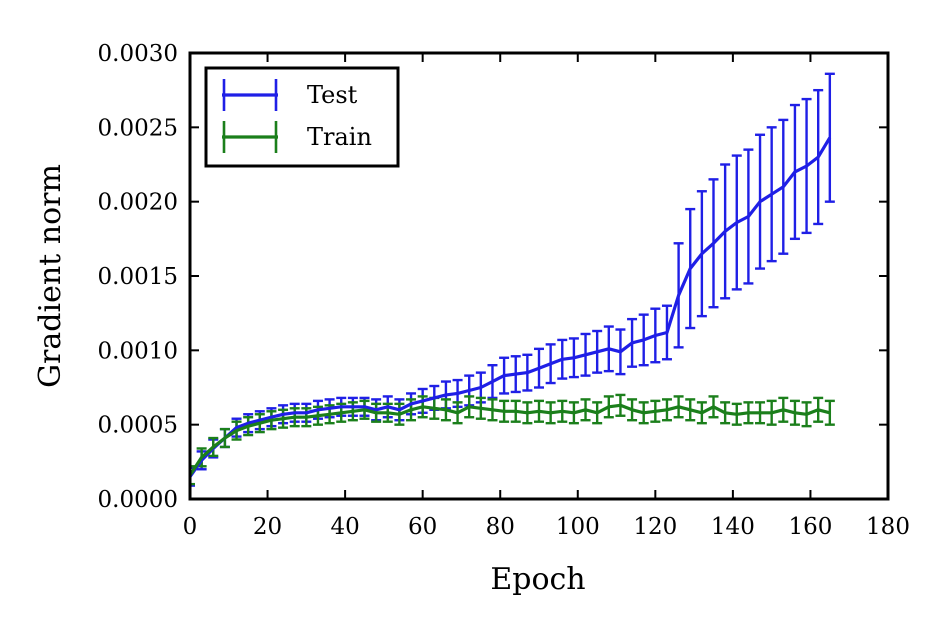 This screenshot has width=952, height=624. I want to click on legend: Test Train, so click(302, 117).